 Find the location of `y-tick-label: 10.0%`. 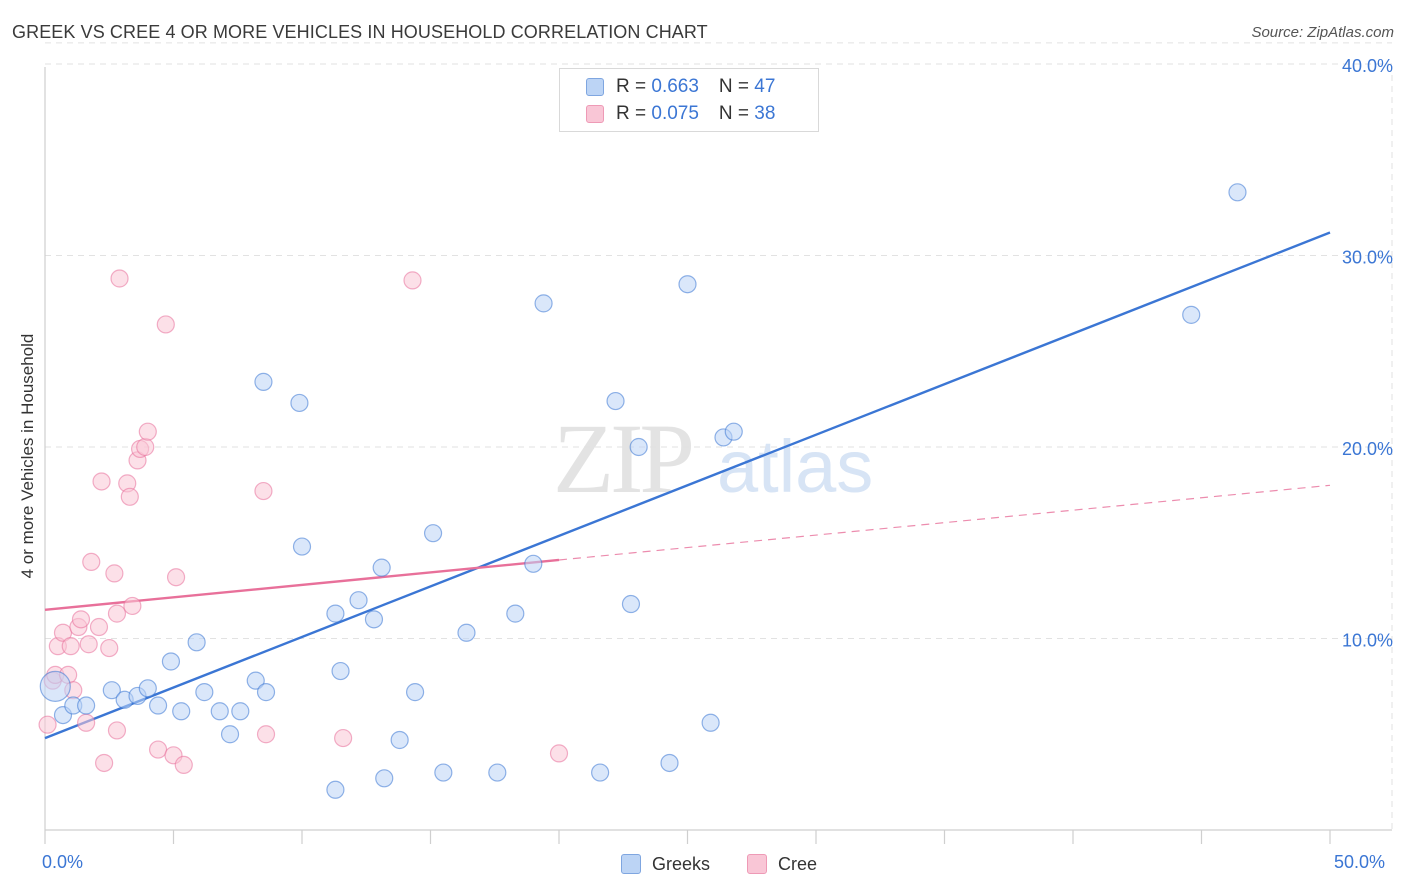

y-tick-label: 10.0% is located at coordinates (1367, 641).